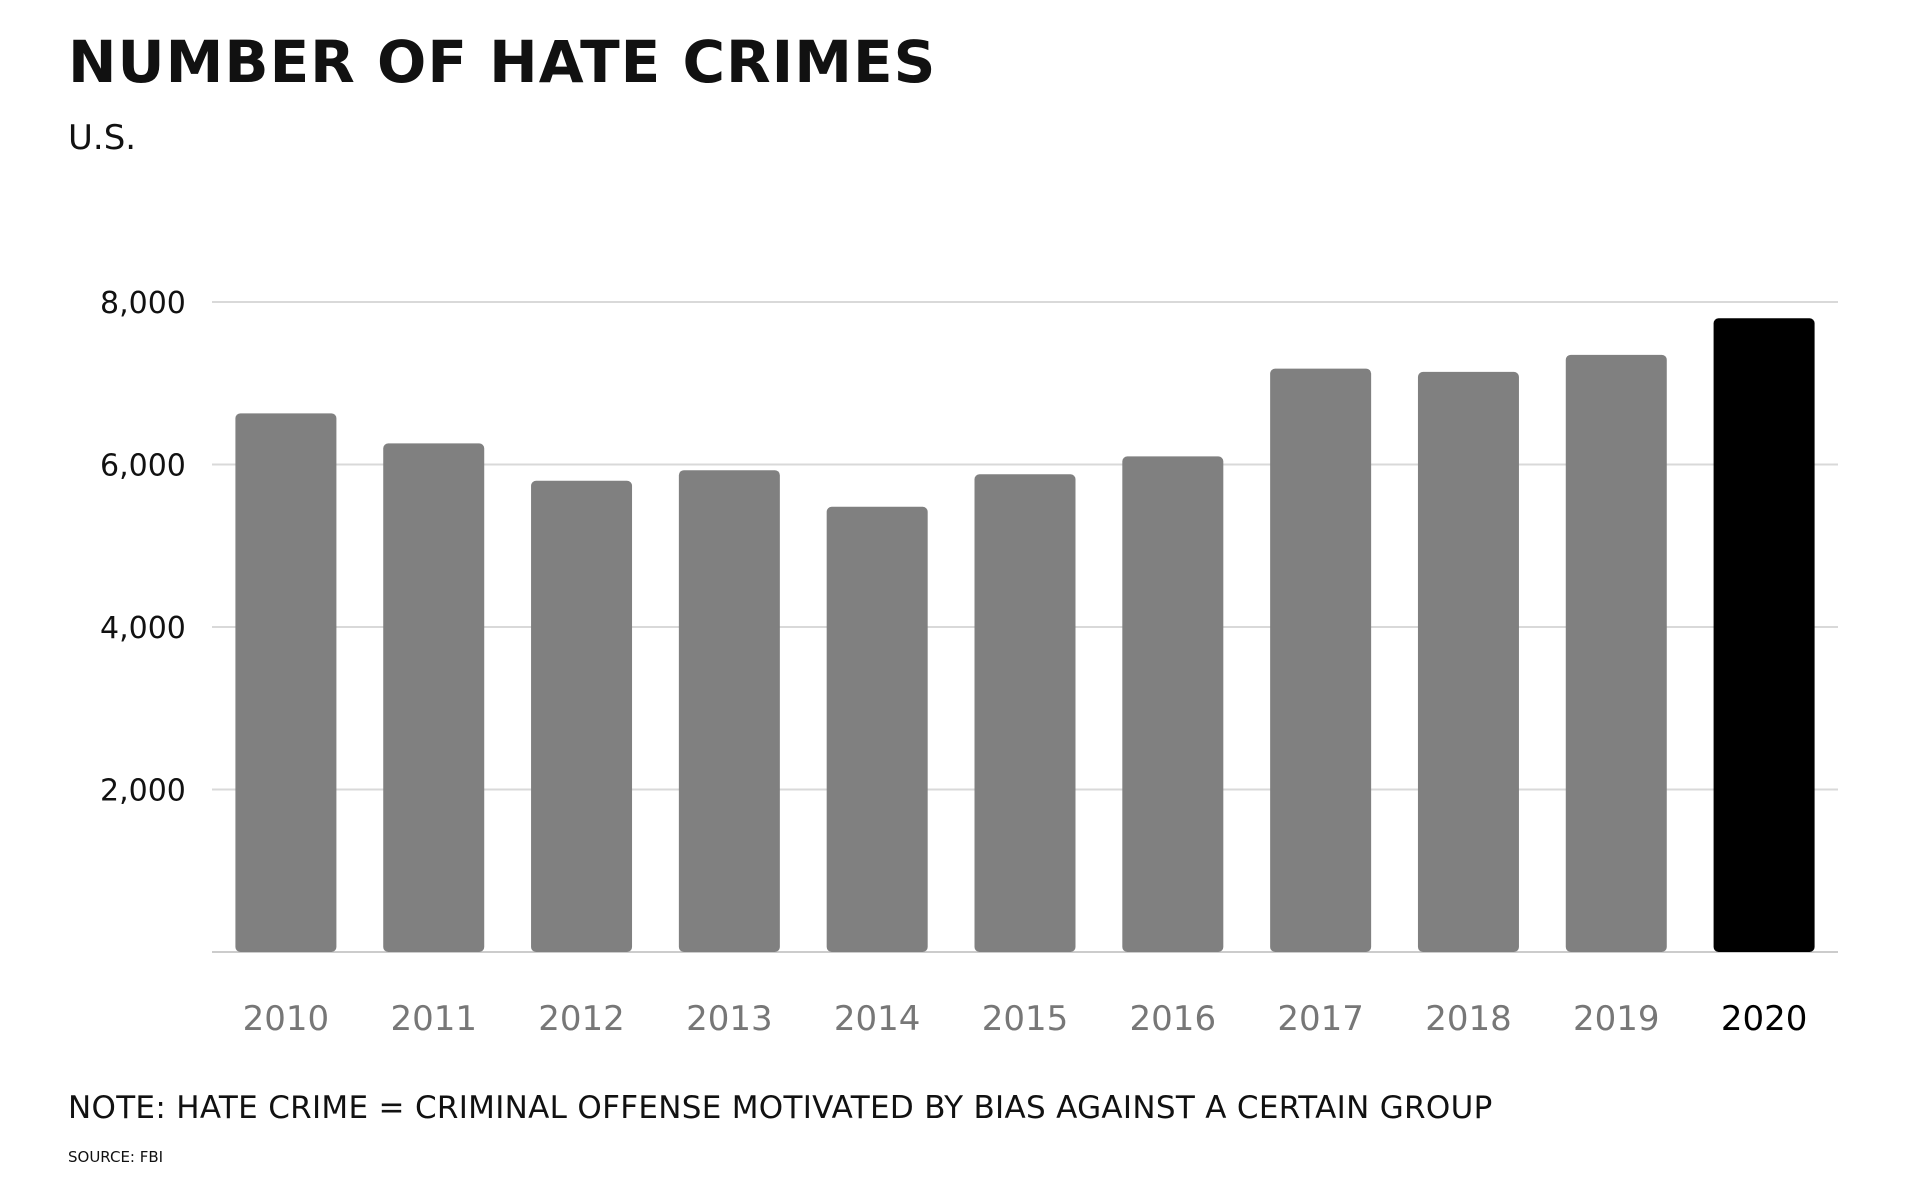 The image size is (1920, 1200). I want to click on bar-2012, so click(582, 716).